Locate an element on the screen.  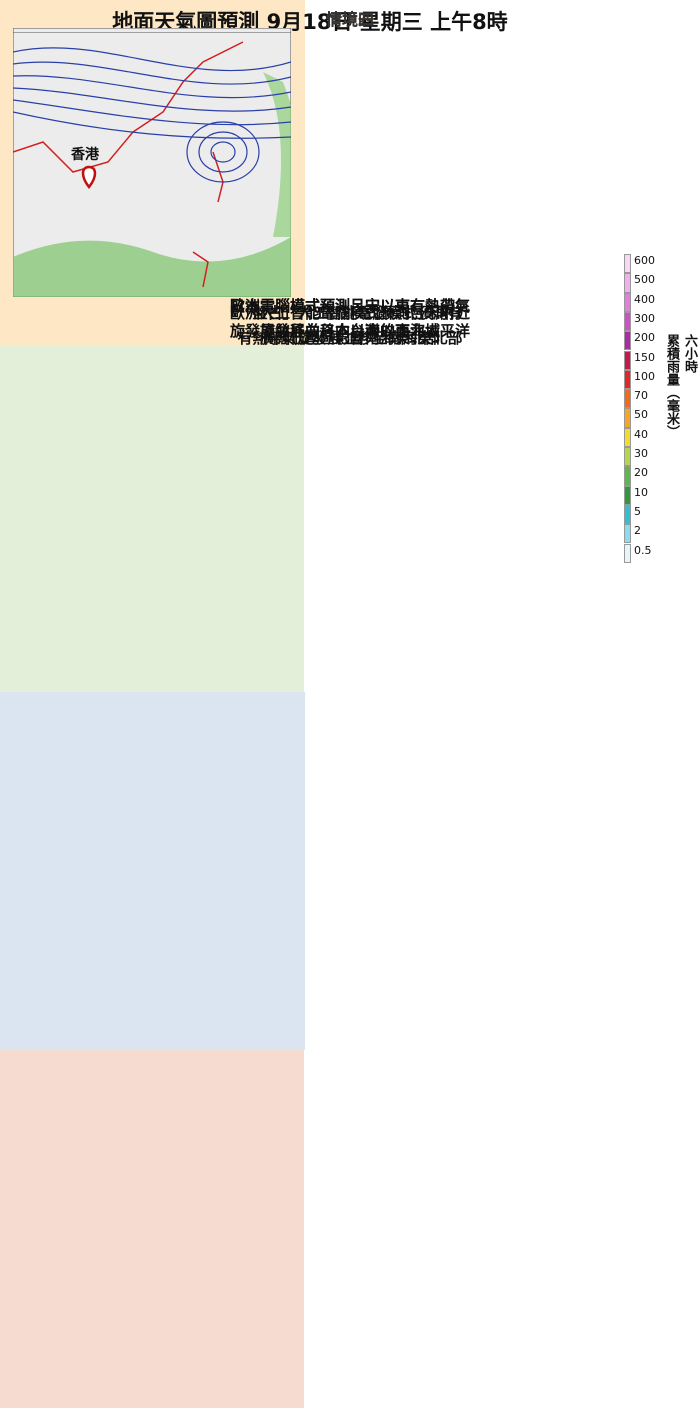
panel-label: 情境一 is located at coordinates (349, 19).